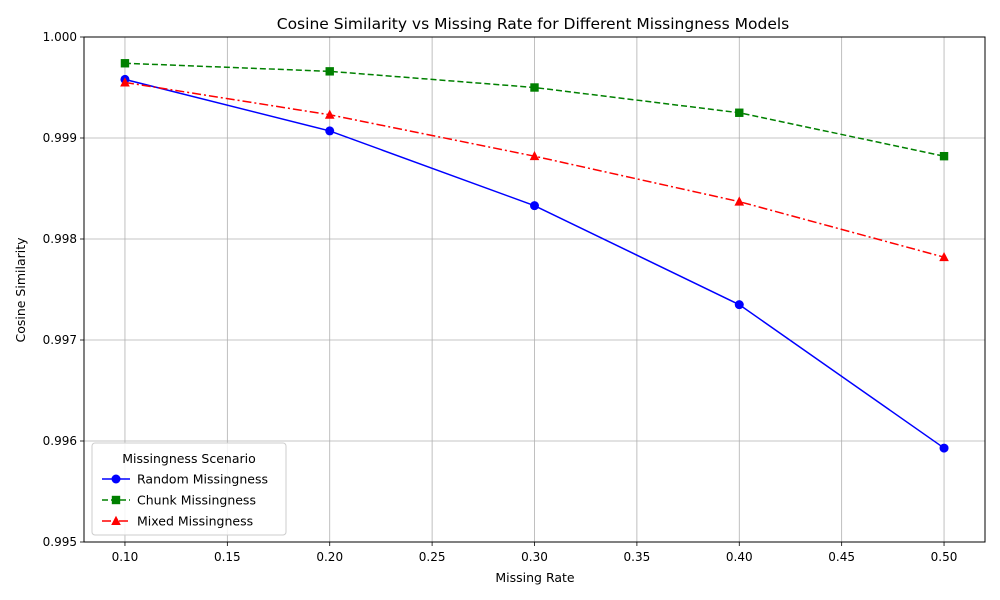 This screenshot has width=1000, height=600. Describe the element at coordinates (432, 557) in the screenshot. I see `x-tick-label: 0.25` at that location.